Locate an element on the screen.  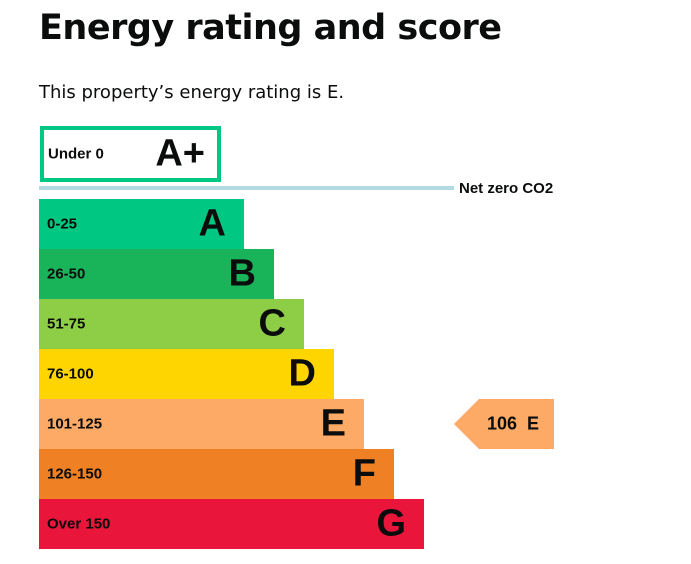
band-d: 76-100 D is located at coordinates (186, 374).